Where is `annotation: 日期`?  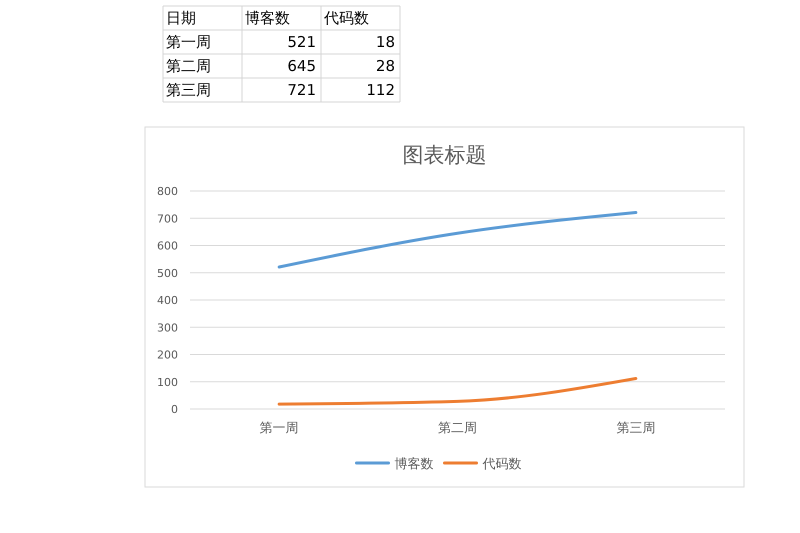 annotation: 日期 is located at coordinates (181, 18).